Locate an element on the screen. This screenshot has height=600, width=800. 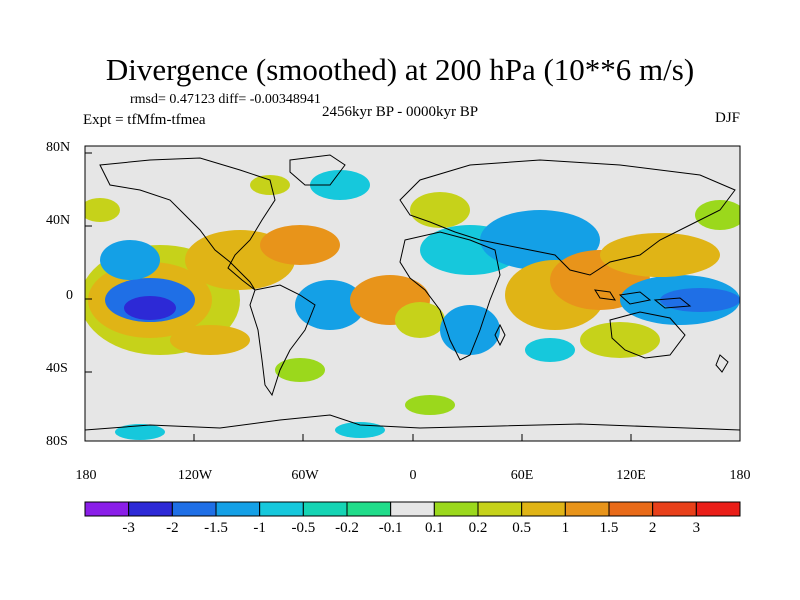
colorbar-label: 3 is located at coordinates (696, 528).